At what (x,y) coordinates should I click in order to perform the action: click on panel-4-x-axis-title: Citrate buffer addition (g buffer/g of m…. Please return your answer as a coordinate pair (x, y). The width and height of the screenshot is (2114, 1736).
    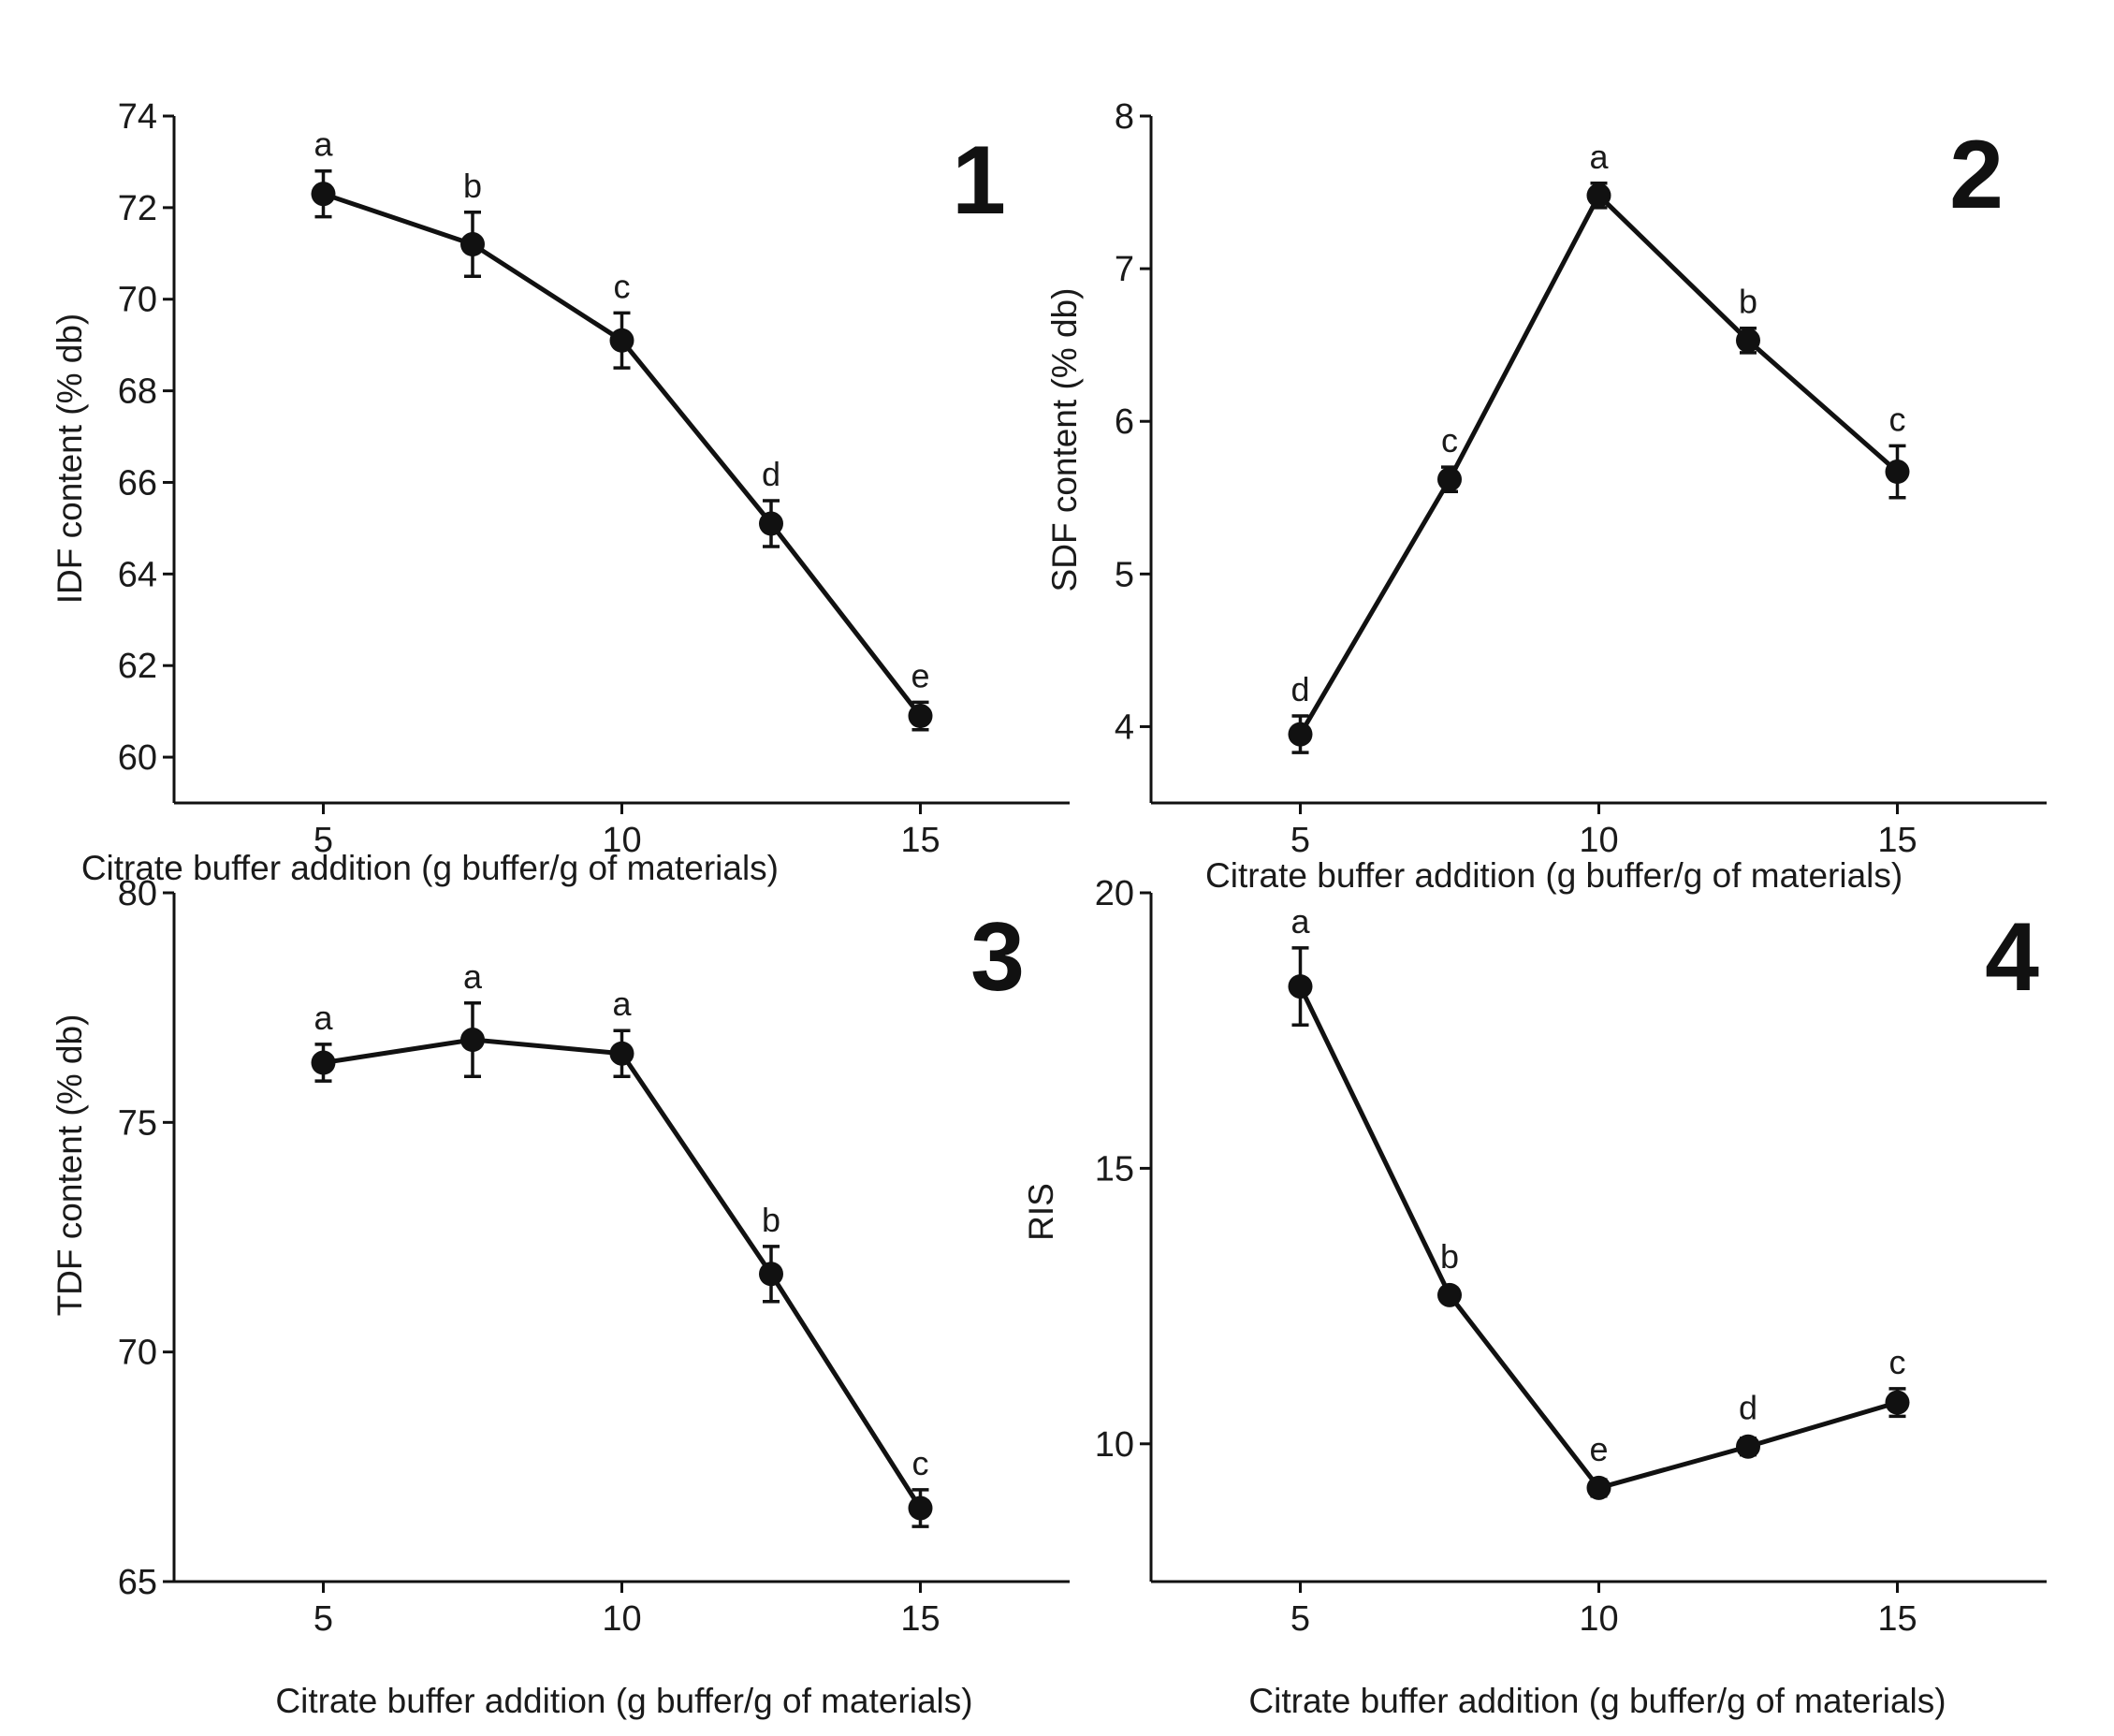
    Looking at the image, I should click on (1597, 1701).